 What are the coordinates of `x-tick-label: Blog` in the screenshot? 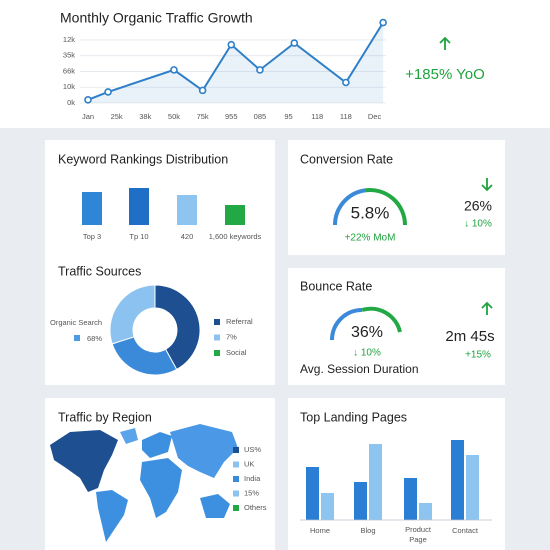 It's located at (367, 530).